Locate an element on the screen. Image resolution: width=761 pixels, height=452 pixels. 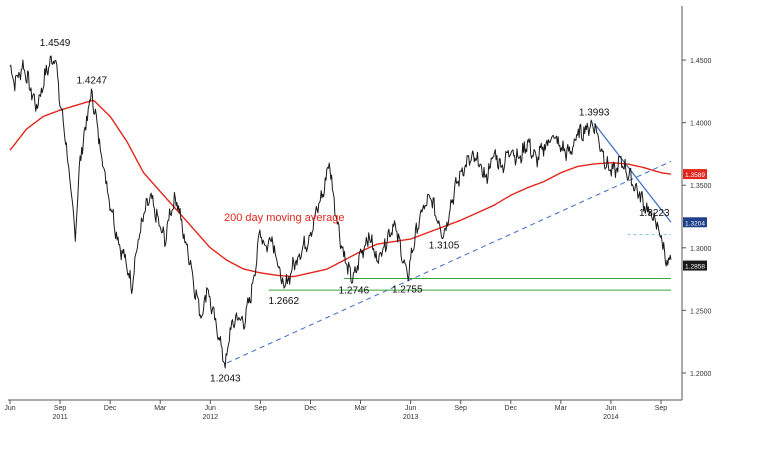
ma-value-tag: 1.3589 is located at coordinates (695, 175).